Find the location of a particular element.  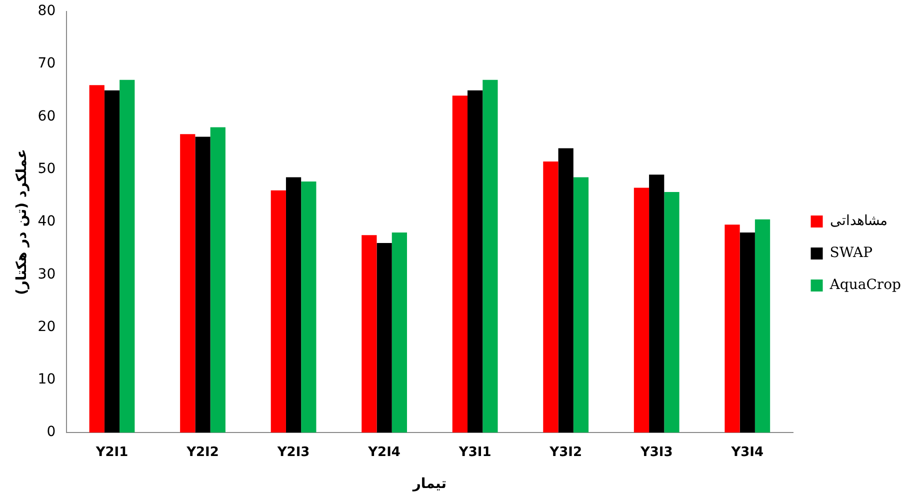

y-tick-label: 70 is located at coordinates (47, 64).